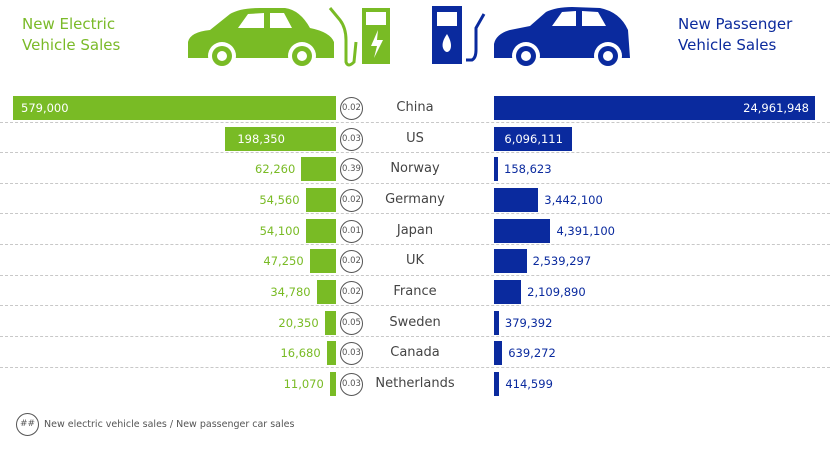 This screenshot has width=830, height=450. What do you see at coordinates (351, 323) in the screenshot?
I see `ratio-badge: 0.05` at bounding box center [351, 323].